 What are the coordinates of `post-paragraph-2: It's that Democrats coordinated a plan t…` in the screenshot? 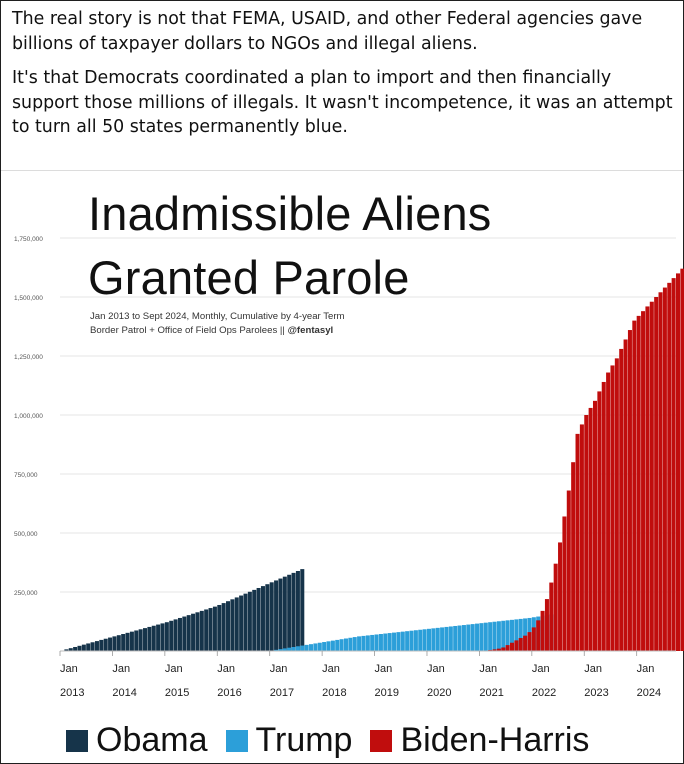 It's located at (342, 102).